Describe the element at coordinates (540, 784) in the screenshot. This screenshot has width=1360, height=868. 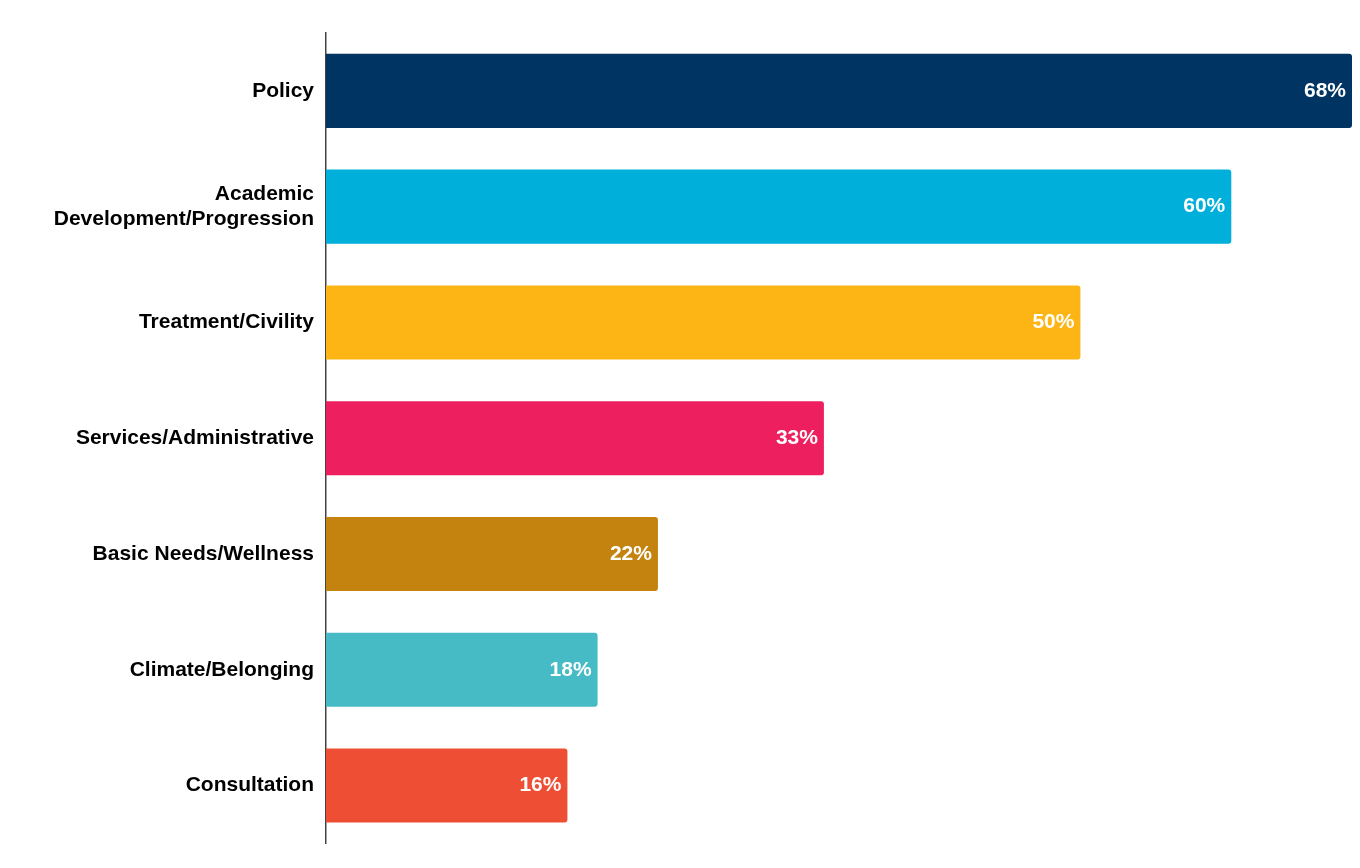
I see `data-label: 16%` at that location.